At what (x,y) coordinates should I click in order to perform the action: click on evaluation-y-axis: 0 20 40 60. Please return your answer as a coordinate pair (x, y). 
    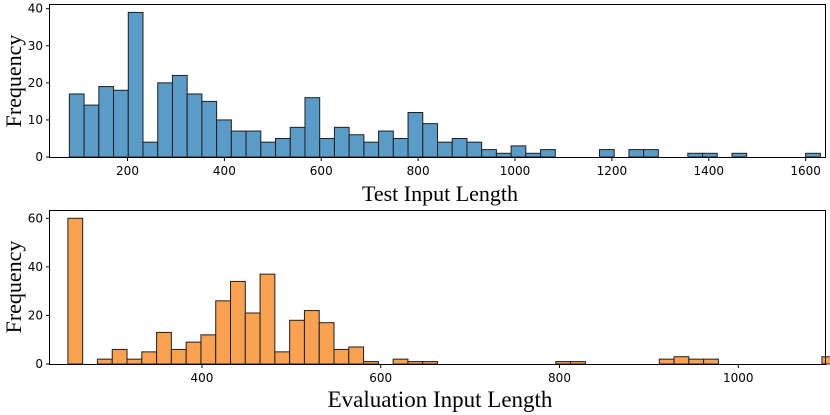
    Looking at the image, I should click on (39, 291).